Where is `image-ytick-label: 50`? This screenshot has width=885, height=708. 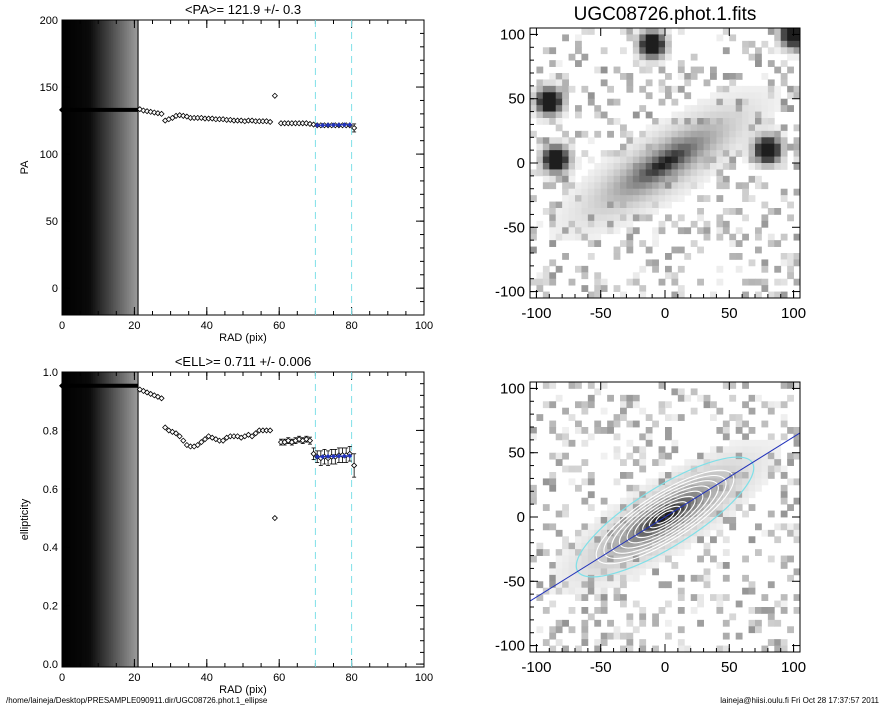
image-ytick-label: 50 is located at coordinates (516, 99).